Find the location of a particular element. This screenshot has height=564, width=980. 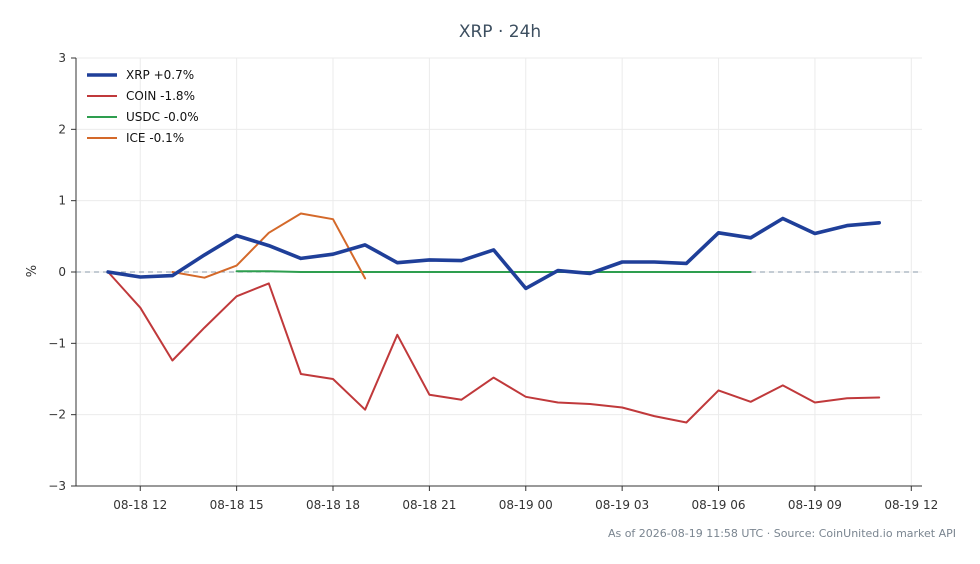

x-tick-label: 08-19 12 is located at coordinates (911, 505).